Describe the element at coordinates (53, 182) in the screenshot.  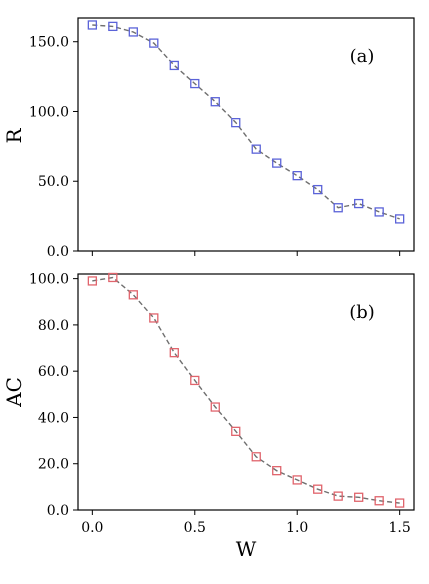
I see `y-tick-label-a: 50.0` at that location.